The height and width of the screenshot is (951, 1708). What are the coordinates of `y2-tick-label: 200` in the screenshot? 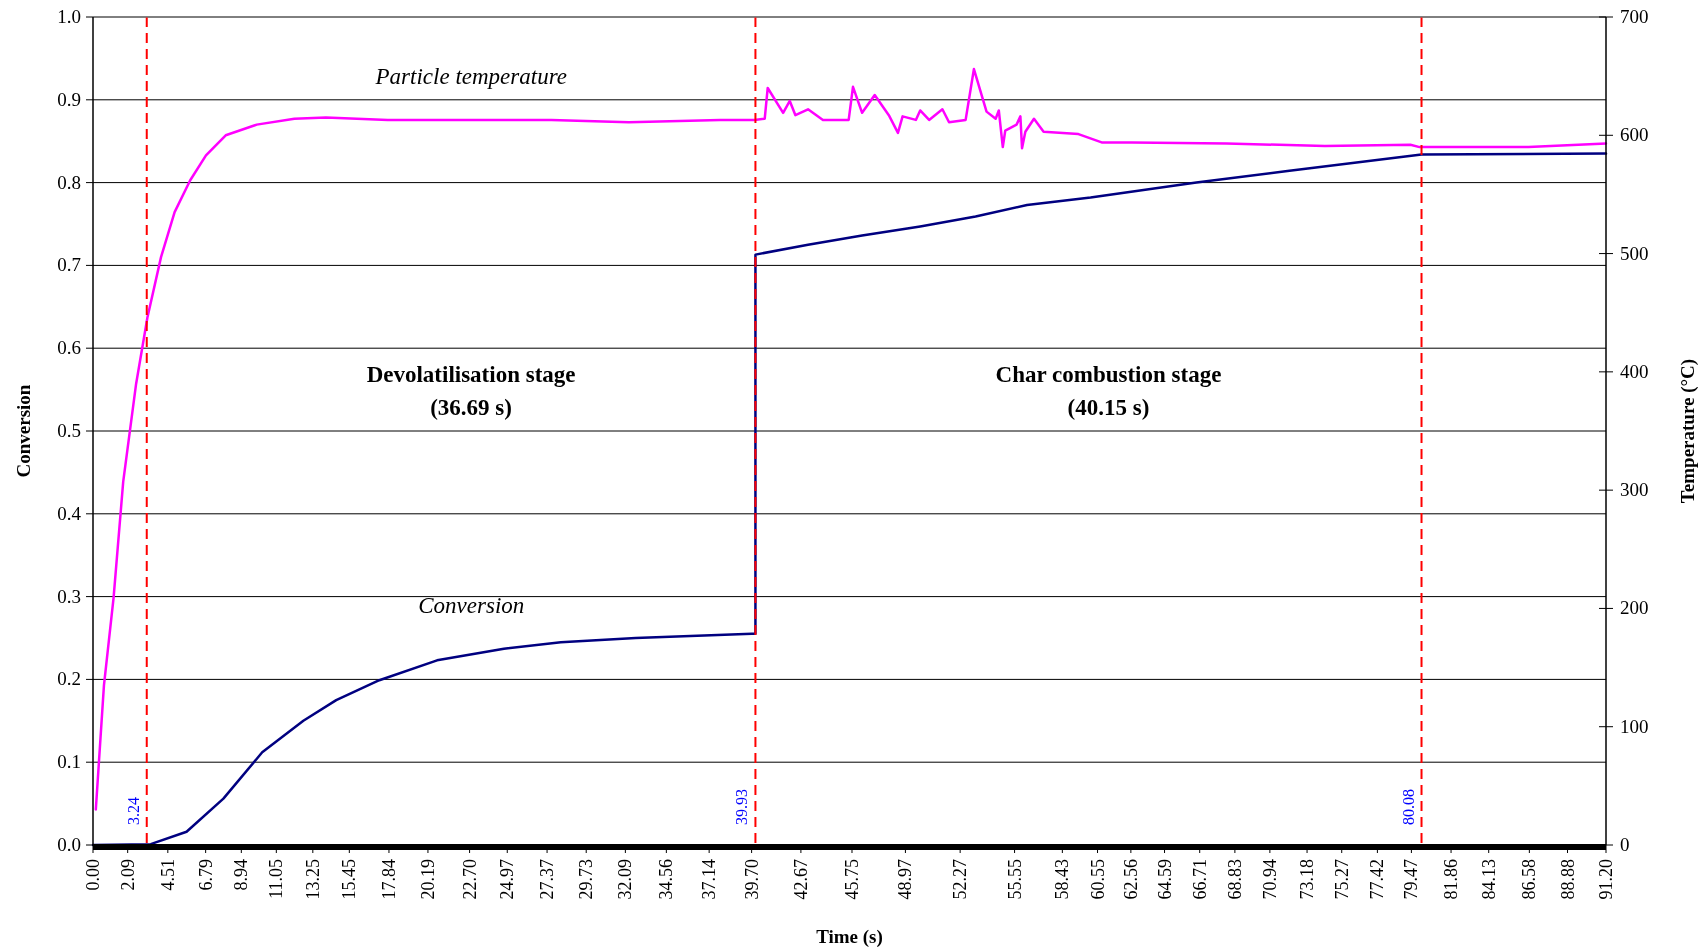 It's located at (1634, 608).